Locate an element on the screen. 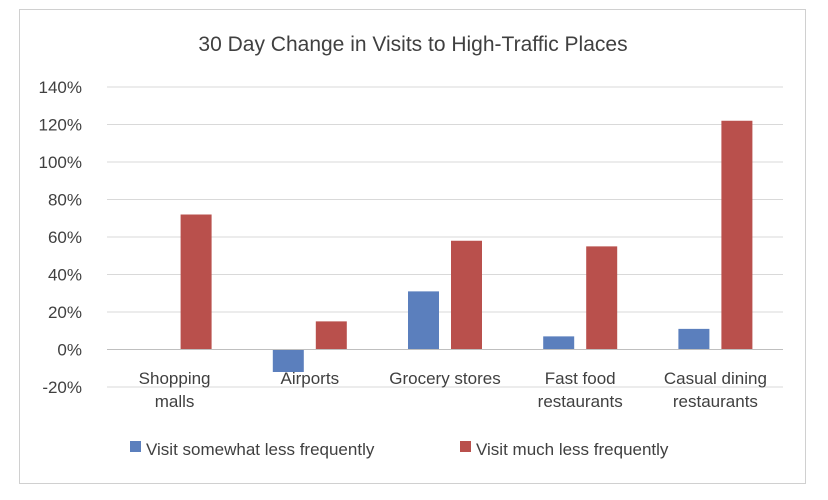 The image size is (828, 500). y-tick-label: 0% is located at coordinates (69, 350).